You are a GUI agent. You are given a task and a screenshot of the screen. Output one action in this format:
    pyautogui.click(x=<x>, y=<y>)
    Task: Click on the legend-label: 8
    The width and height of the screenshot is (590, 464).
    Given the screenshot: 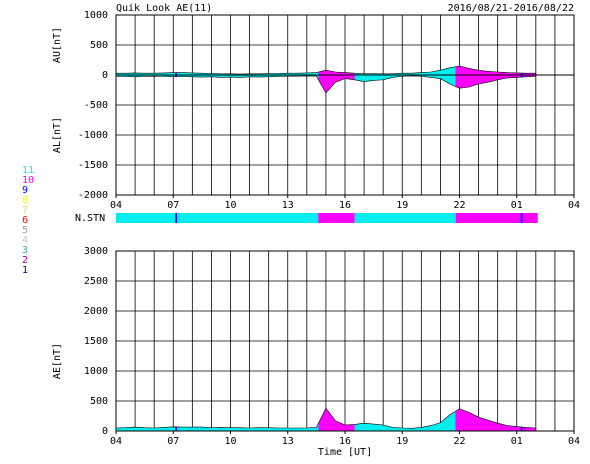 What is the action you would take?
    pyautogui.click(x=25, y=200)
    